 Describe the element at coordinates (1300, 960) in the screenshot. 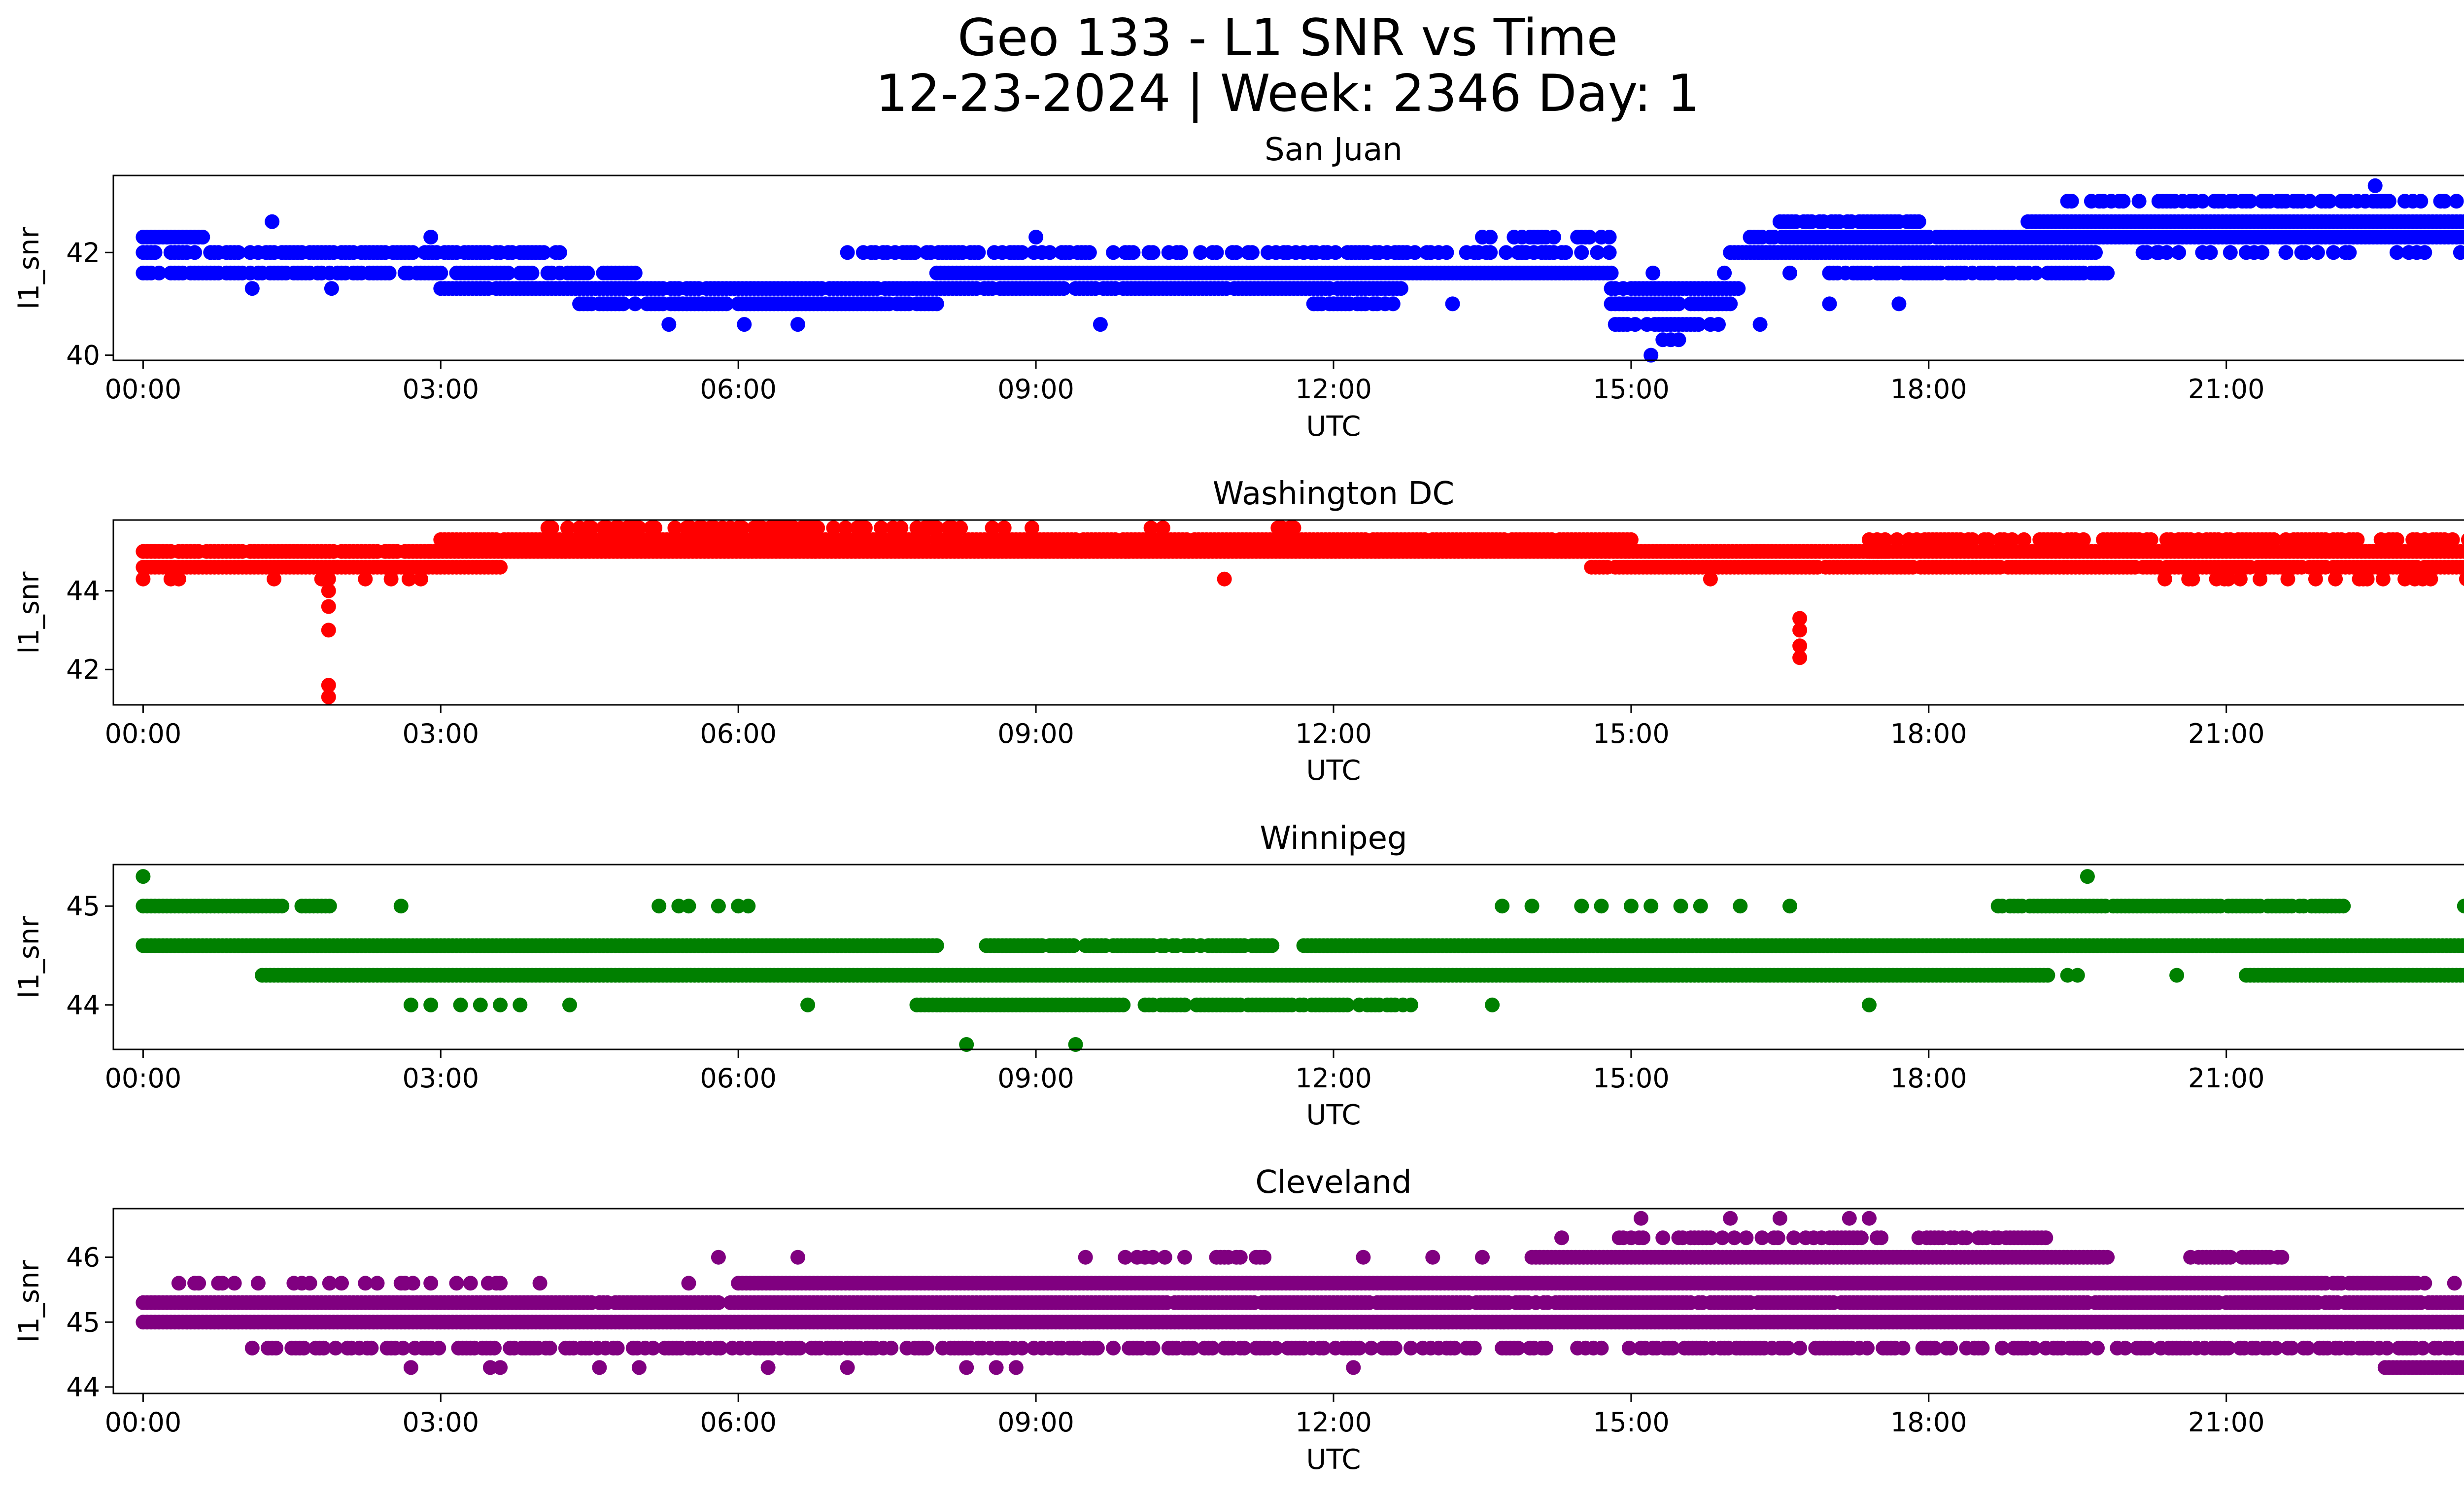

I see `scatter-points` at that location.